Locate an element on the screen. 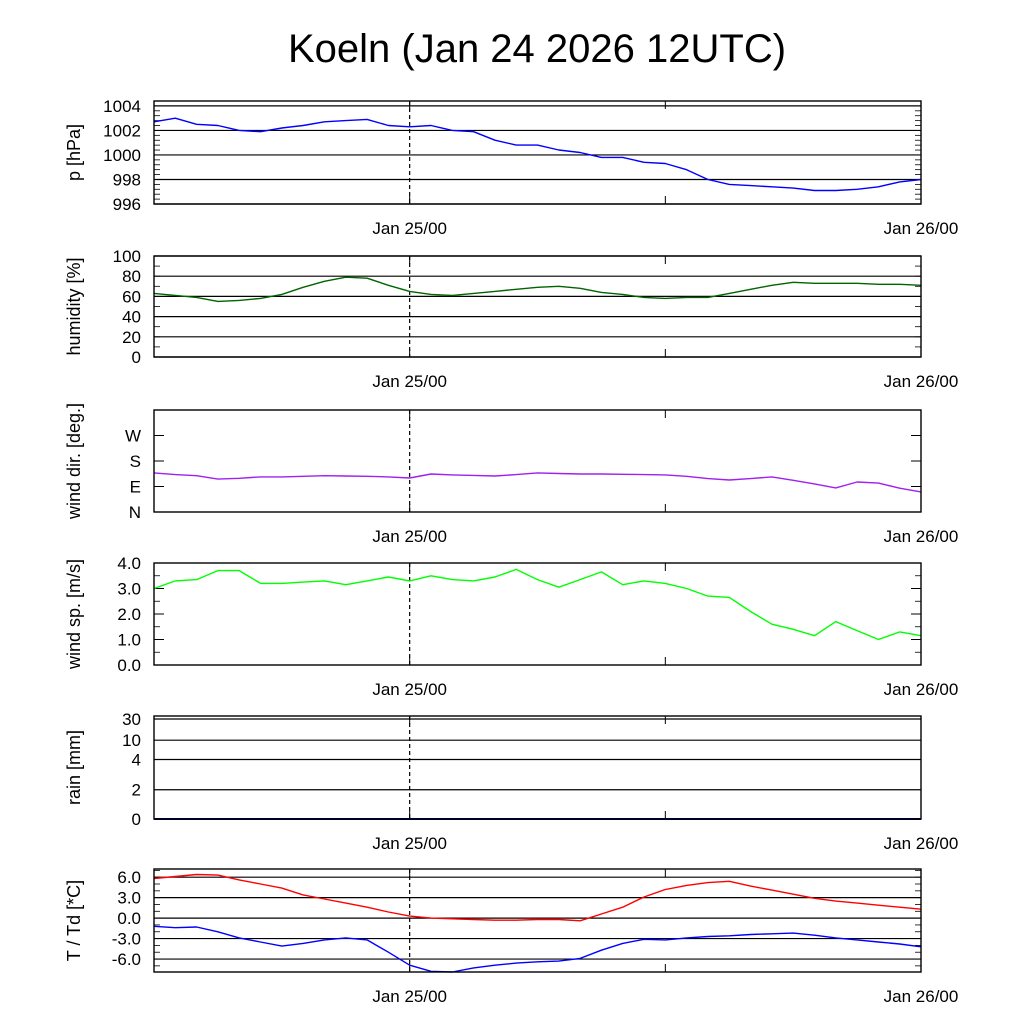 This screenshot has width=1024, height=1024. y-tick-label: 30 is located at coordinates (131, 719).